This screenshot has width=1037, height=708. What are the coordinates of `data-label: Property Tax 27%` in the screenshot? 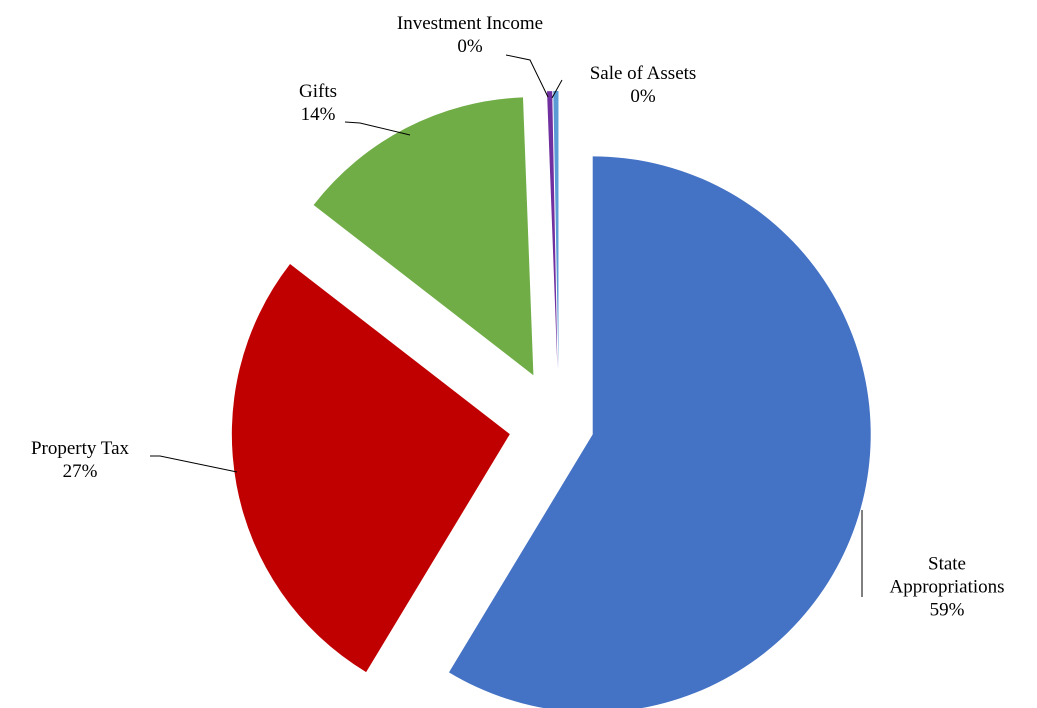 It's located at (80, 460).